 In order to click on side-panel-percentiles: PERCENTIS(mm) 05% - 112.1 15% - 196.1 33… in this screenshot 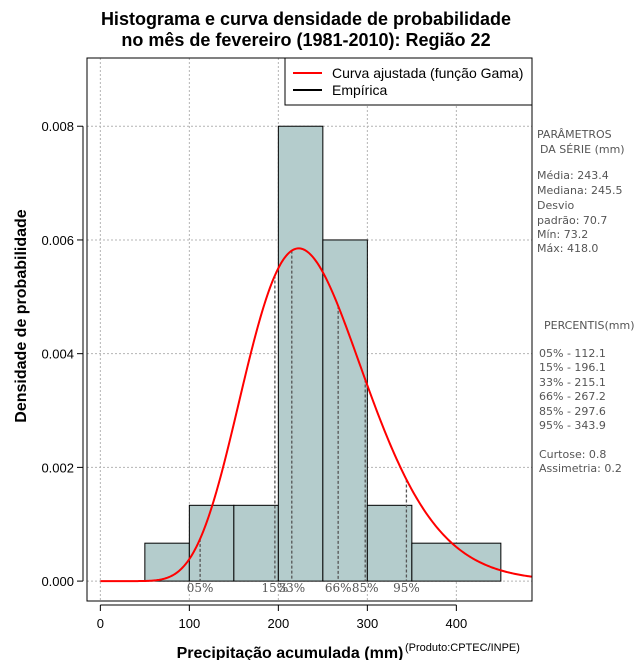, I will do `click(587, 397)`.